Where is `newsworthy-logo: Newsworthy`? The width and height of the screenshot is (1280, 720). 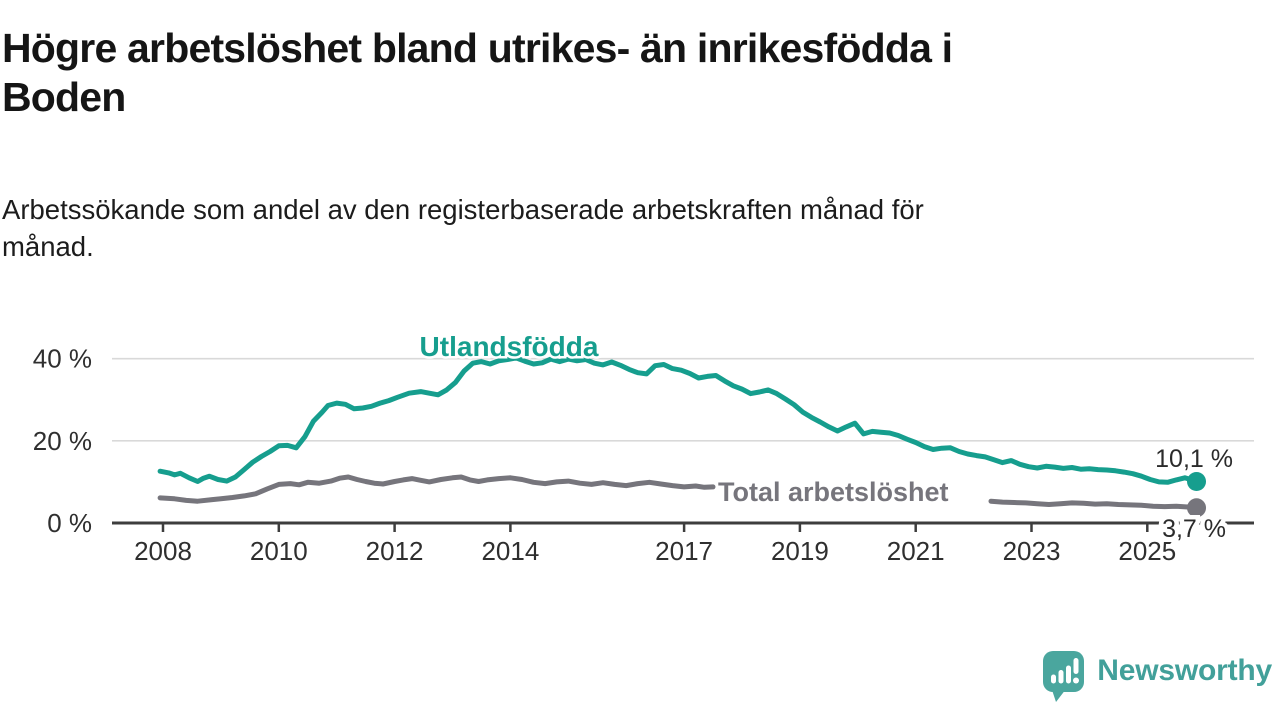
newsworthy-logo: Newsworthy is located at coordinates (1156, 676).